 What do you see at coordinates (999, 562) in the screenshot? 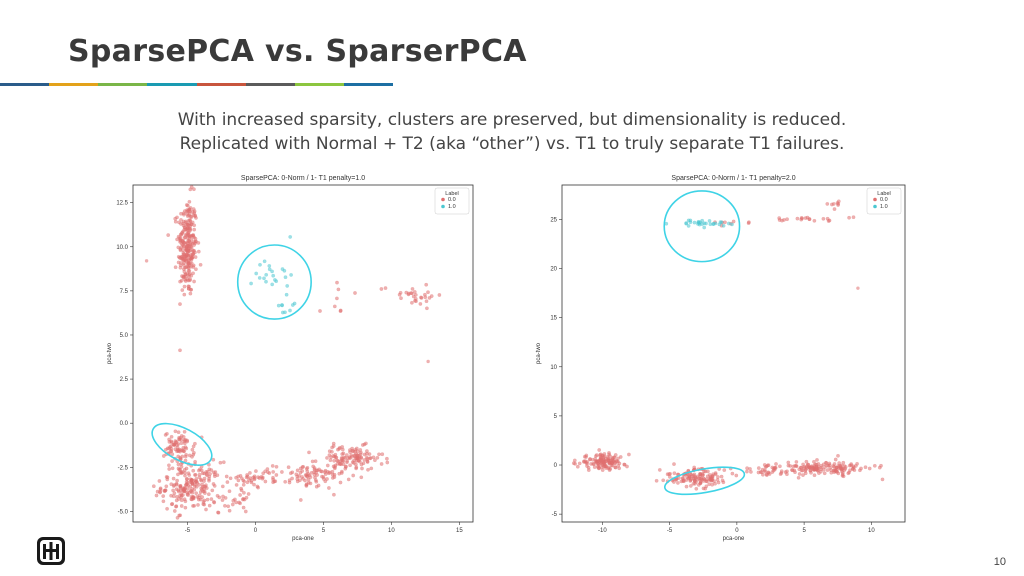
I see `page-number: 10` at bounding box center [999, 562].